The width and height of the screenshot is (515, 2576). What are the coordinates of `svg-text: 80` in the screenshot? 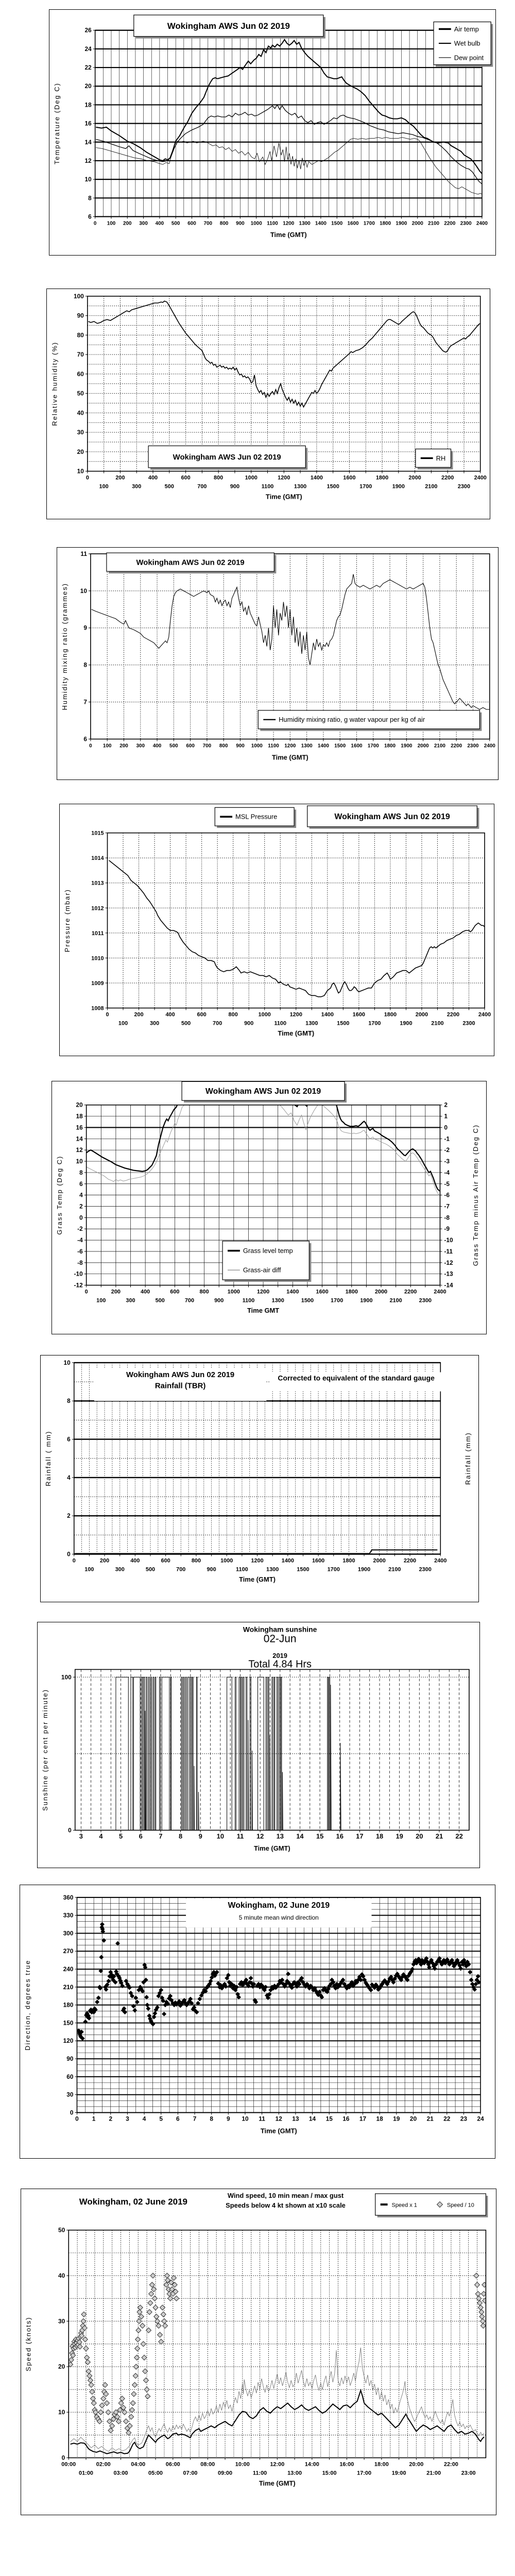 It's located at (81, 334).